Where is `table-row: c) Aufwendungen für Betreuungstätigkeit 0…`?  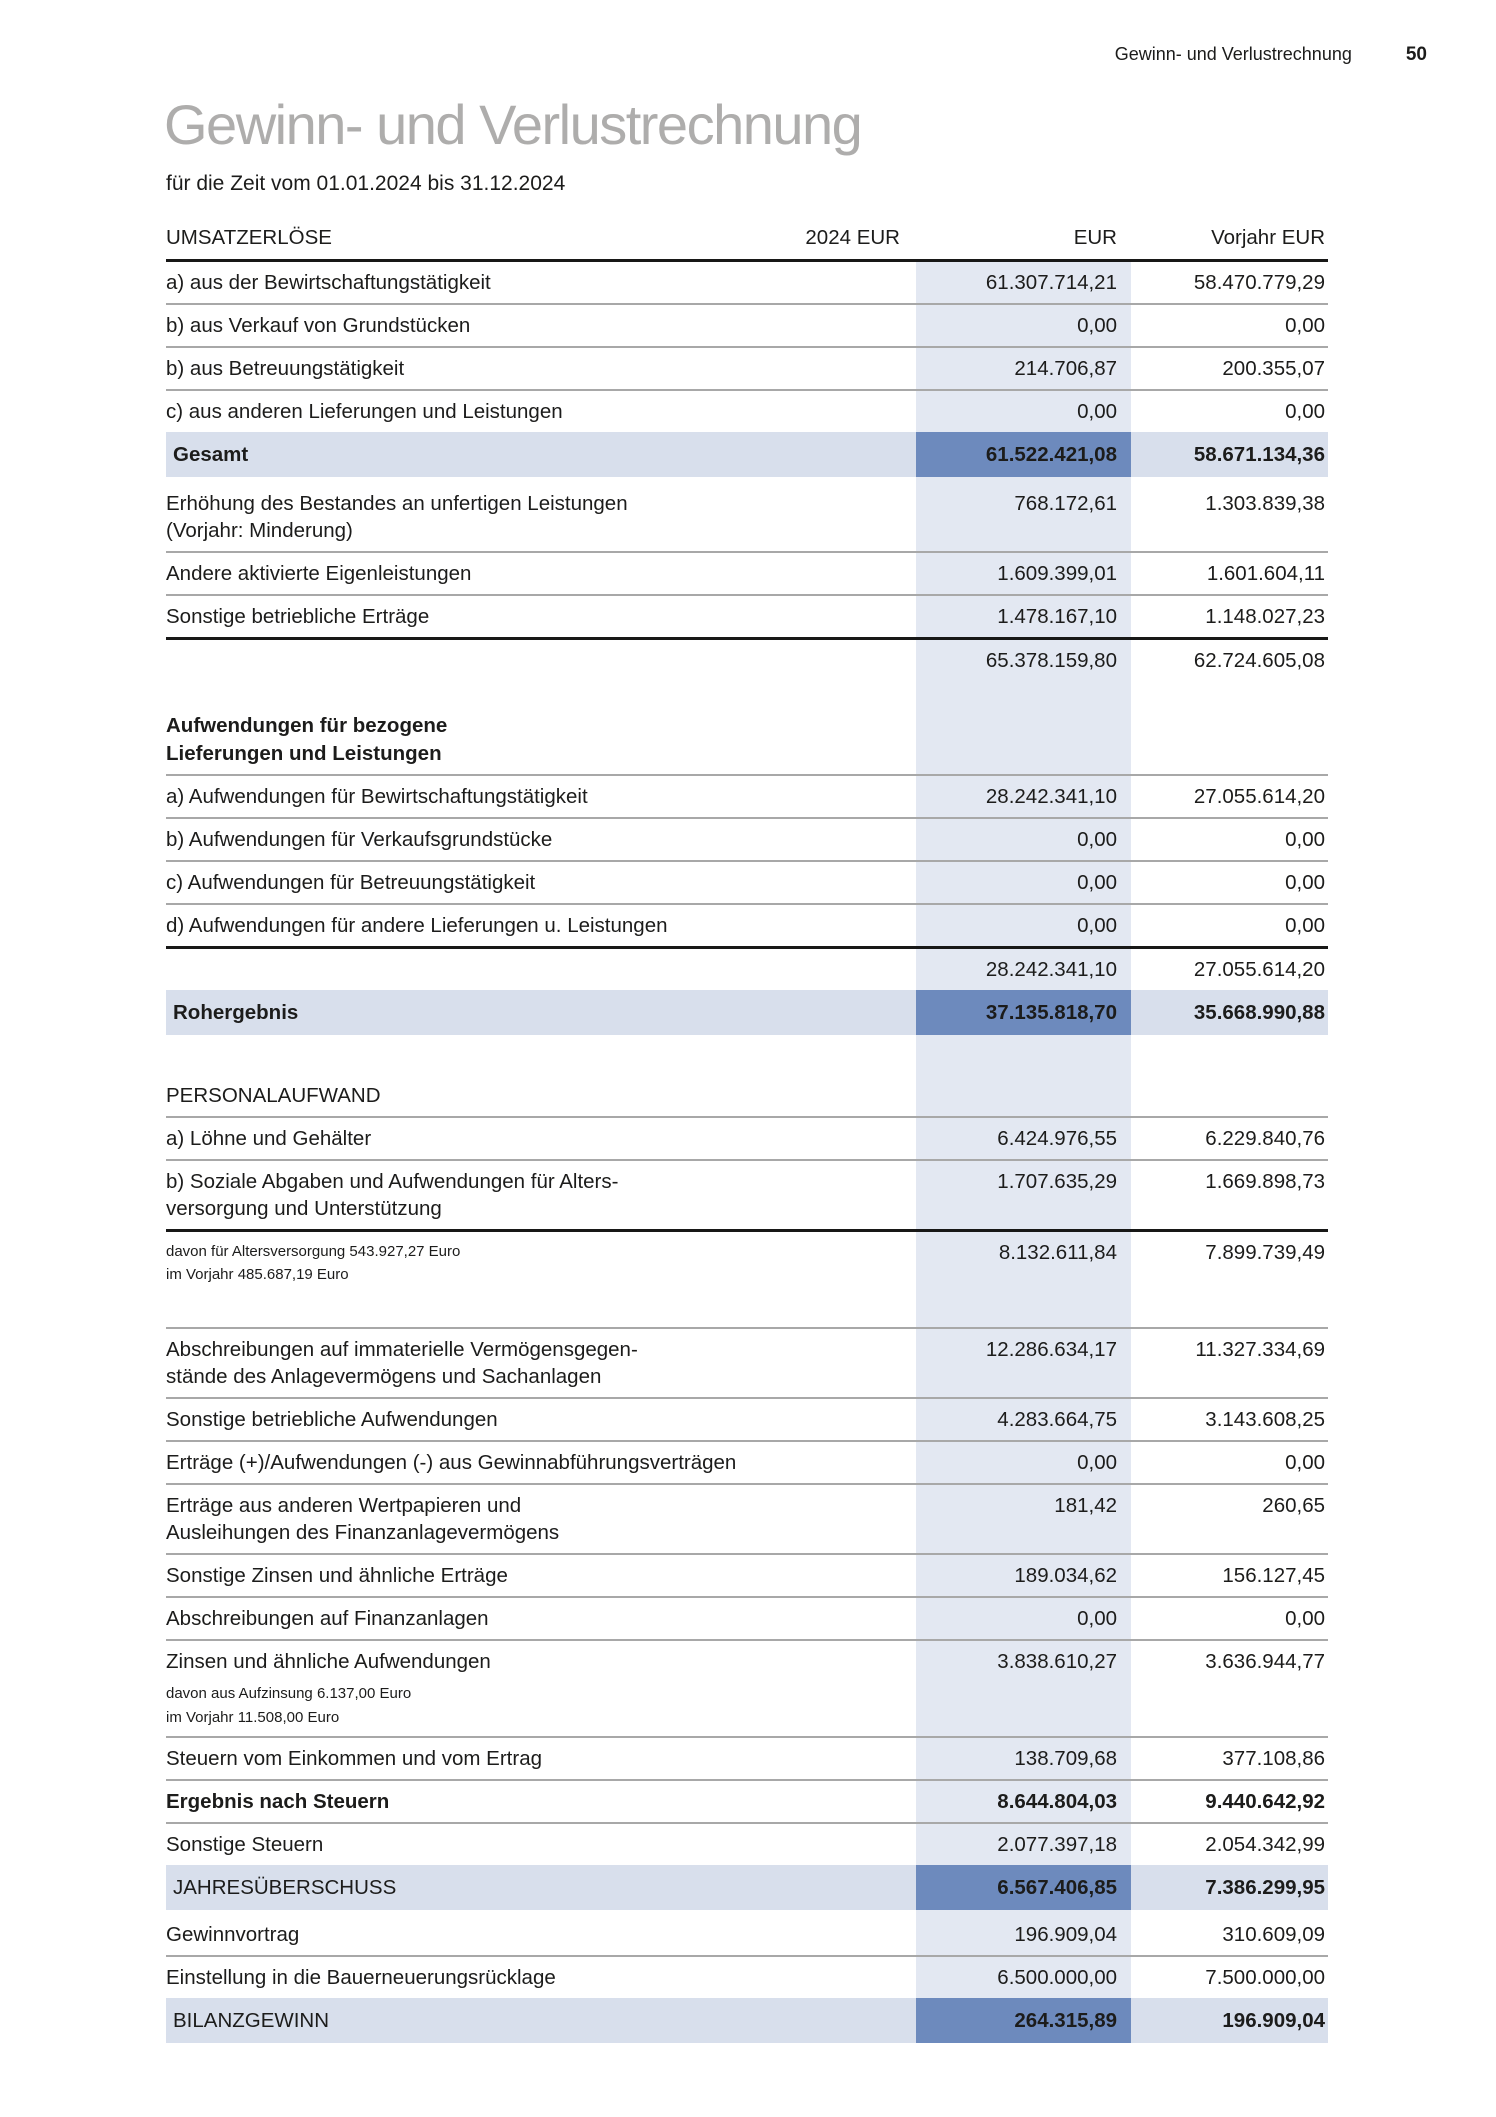
table-row: c) Aufwendungen für Betreuungstätigkeit 0… is located at coordinates (747, 883).